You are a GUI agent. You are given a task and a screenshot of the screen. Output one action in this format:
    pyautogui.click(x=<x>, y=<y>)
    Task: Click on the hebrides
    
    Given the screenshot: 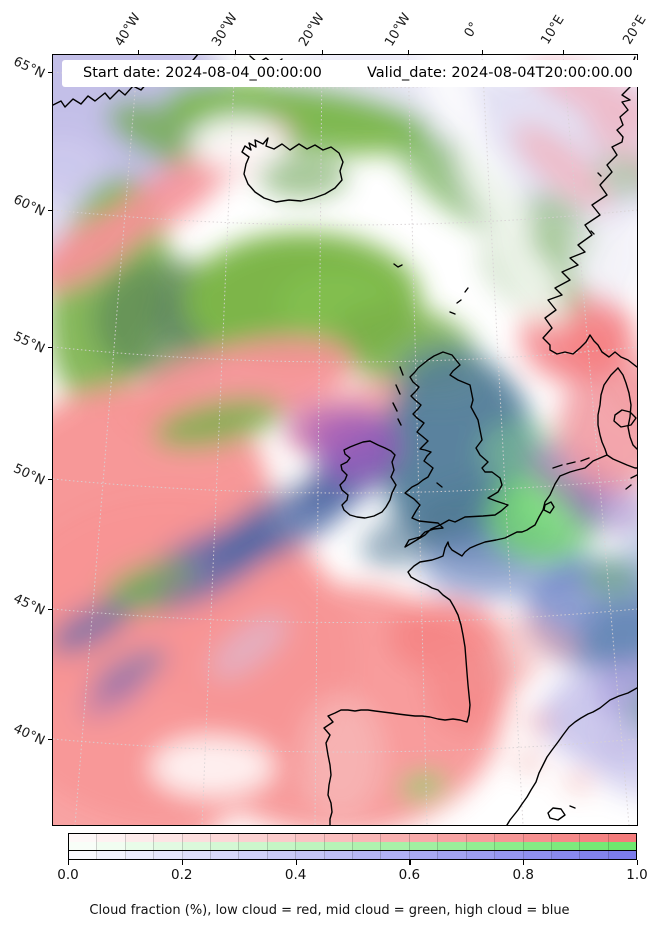 What is the action you would take?
    pyautogui.click(x=398, y=396)
    